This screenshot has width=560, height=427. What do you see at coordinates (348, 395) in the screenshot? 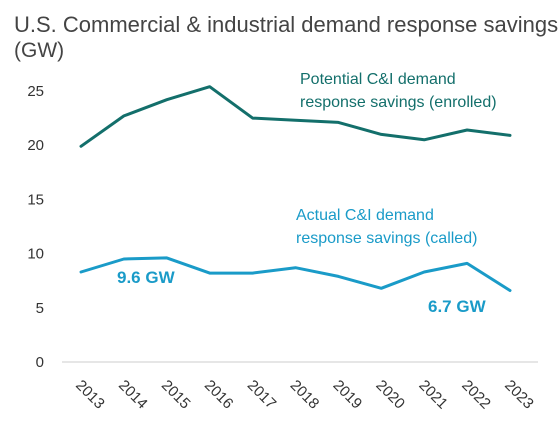
I see `x-tick-label: 2019` at bounding box center [348, 395].